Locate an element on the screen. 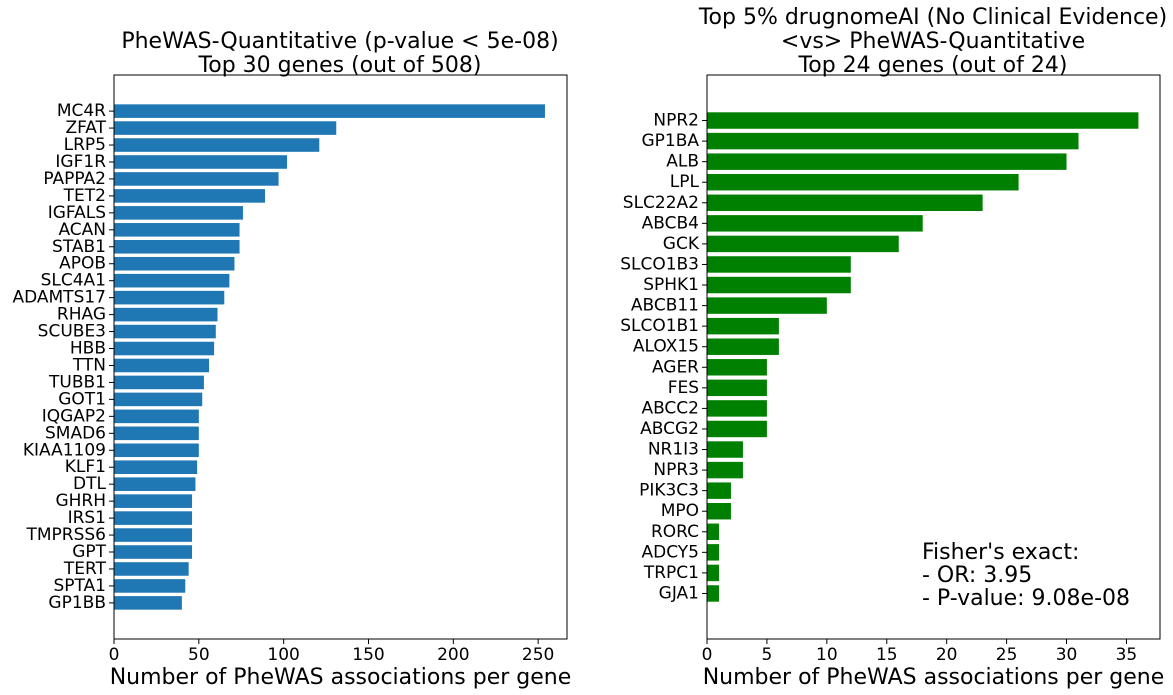 Image resolution: width=1173 pixels, height=695 pixels. y-tick-label: HBB is located at coordinates (88, 349).